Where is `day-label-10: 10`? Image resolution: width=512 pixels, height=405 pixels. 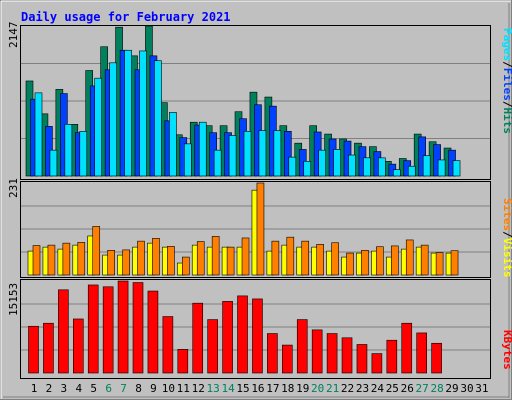 day-label-10: 10 is located at coordinates (168, 388).